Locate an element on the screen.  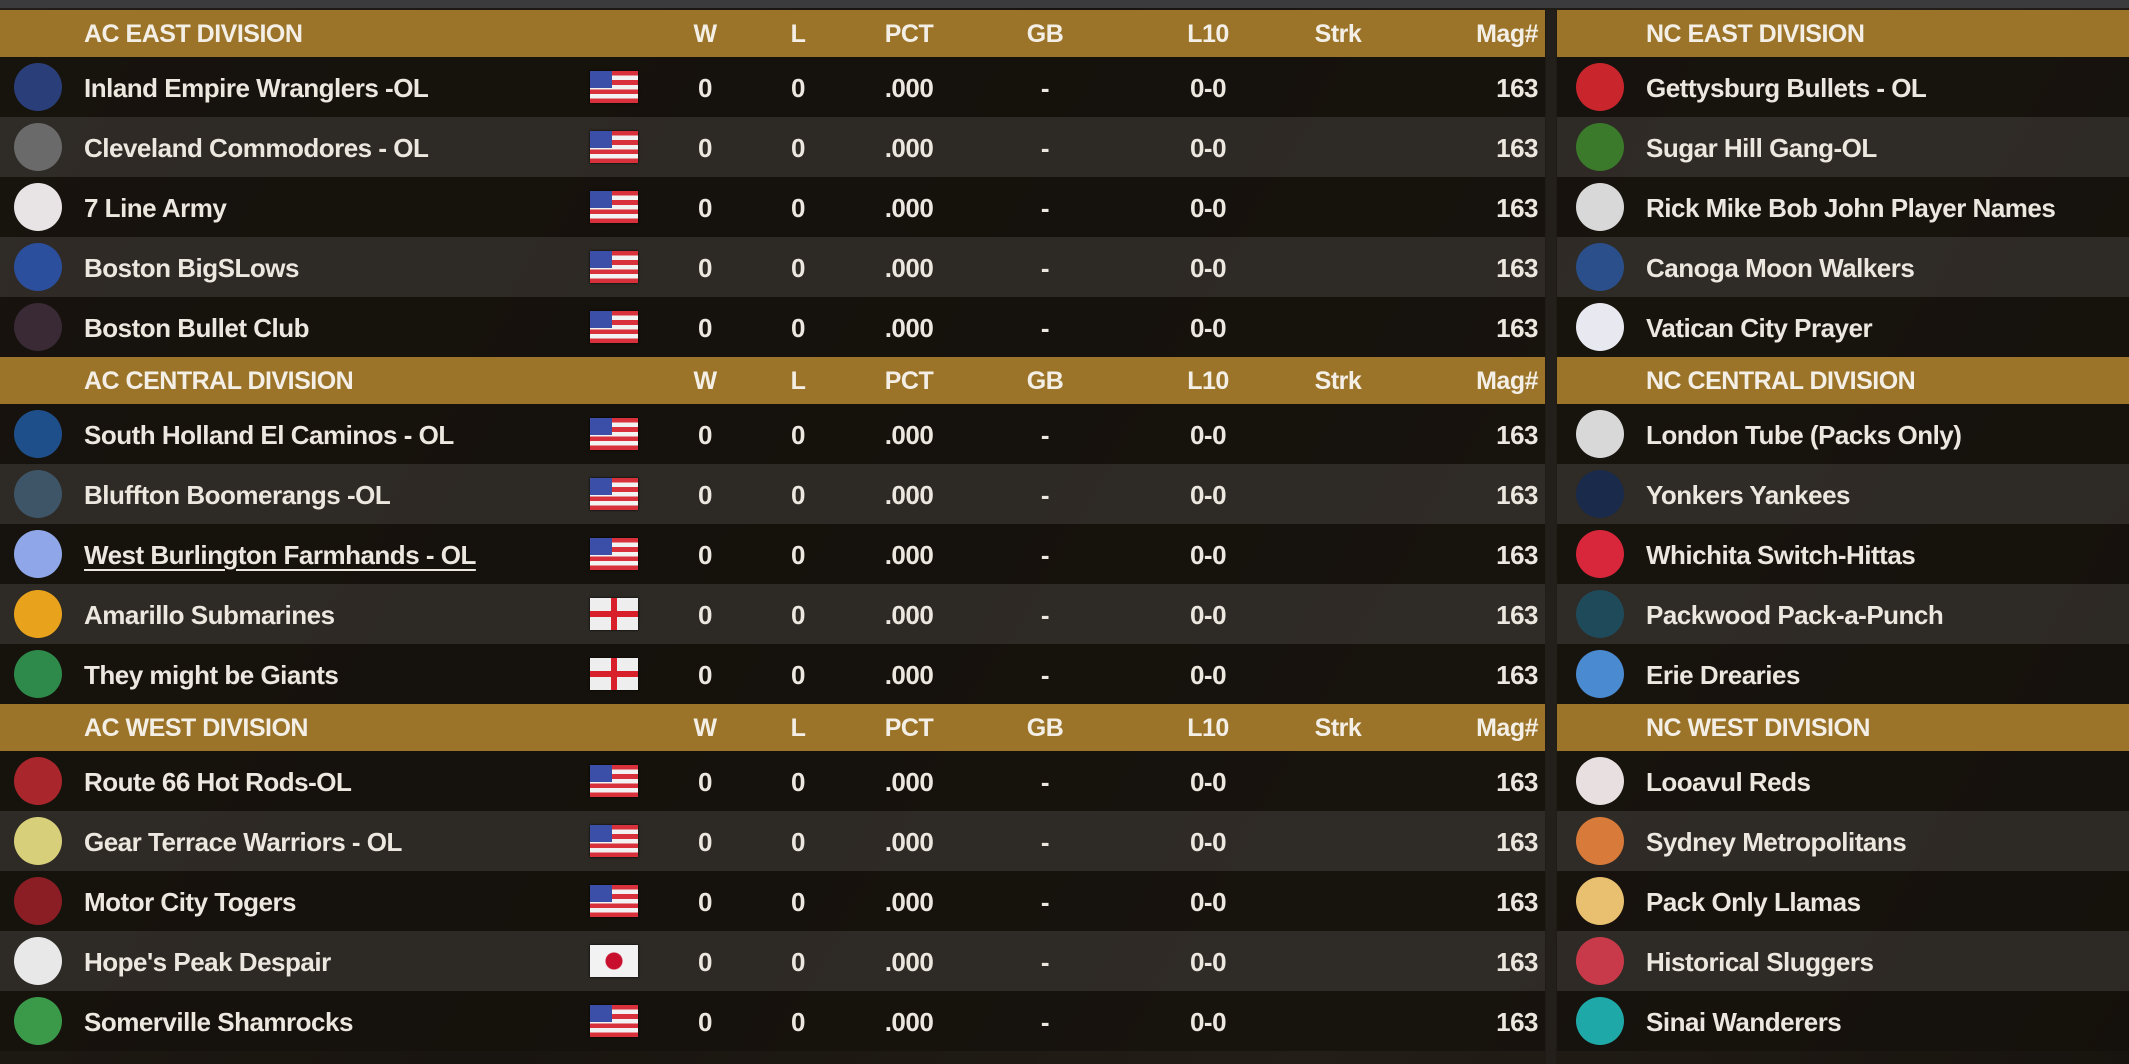
team-row: Historical Sluggers is located at coordinates (1843, 961).